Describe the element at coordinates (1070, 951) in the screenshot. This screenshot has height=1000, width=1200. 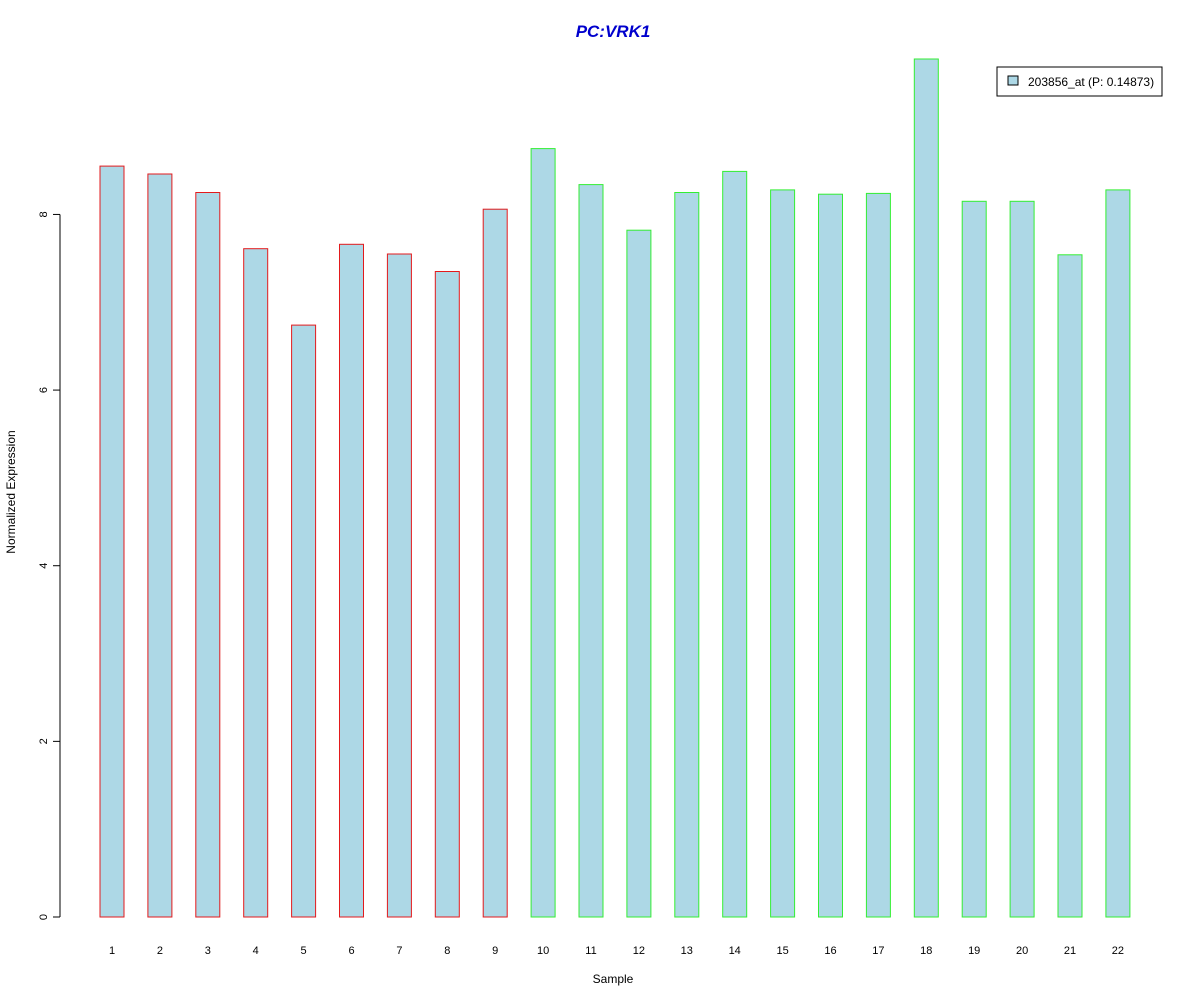
I see `x-tick-label: 21` at that location.